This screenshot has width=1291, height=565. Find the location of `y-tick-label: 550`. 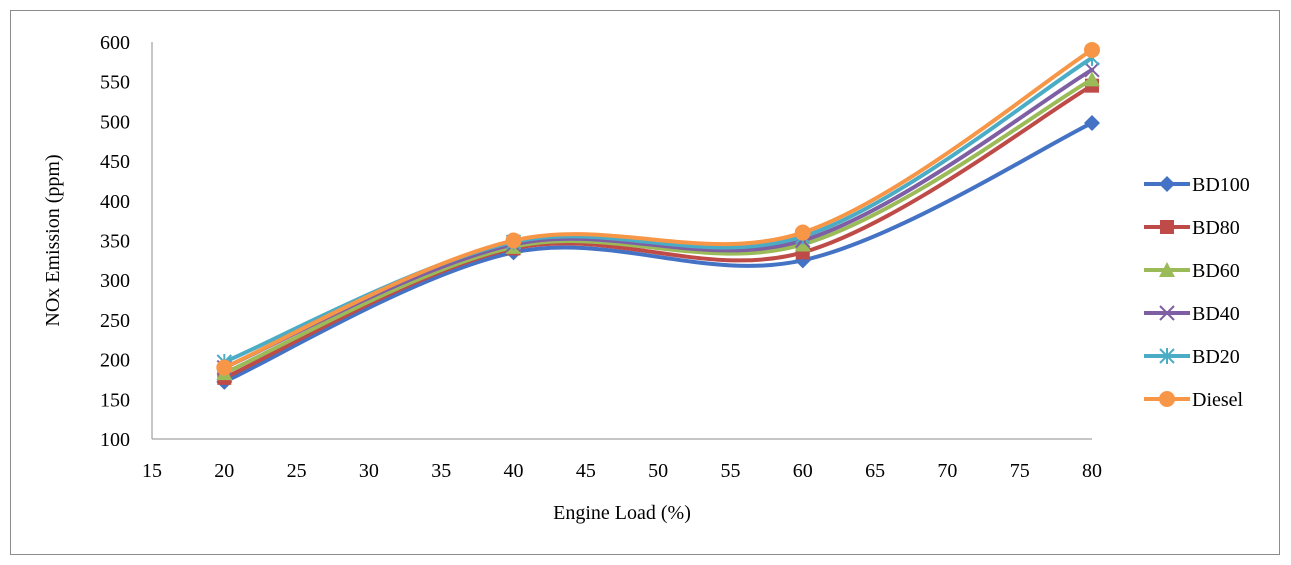

y-tick-label: 550 is located at coordinates (115, 83).